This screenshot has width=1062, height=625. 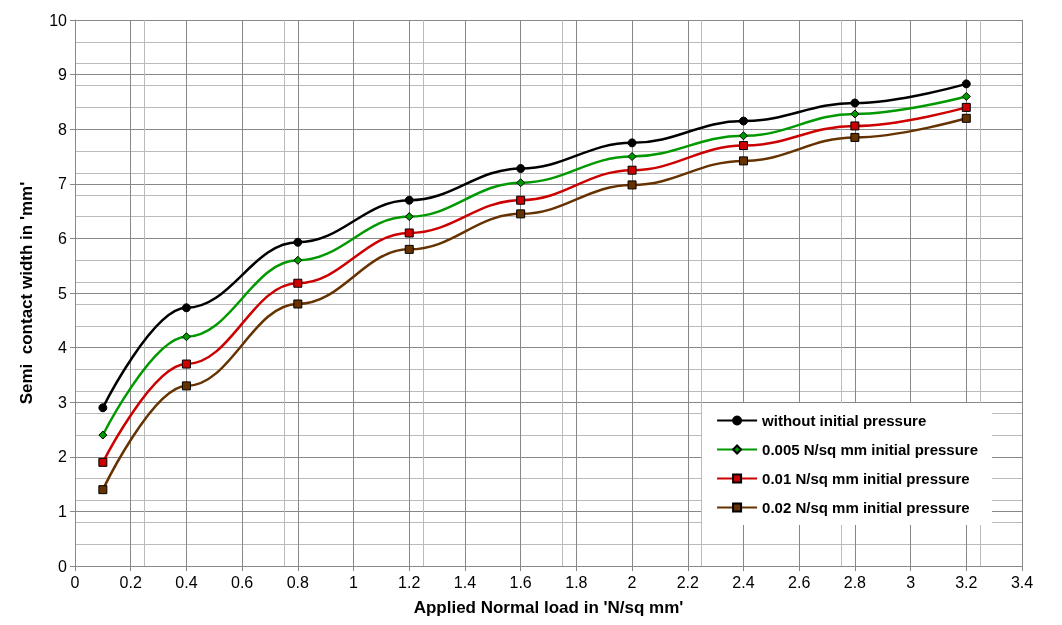 I want to click on x-tick-label: 1.2, so click(x=409, y=582).